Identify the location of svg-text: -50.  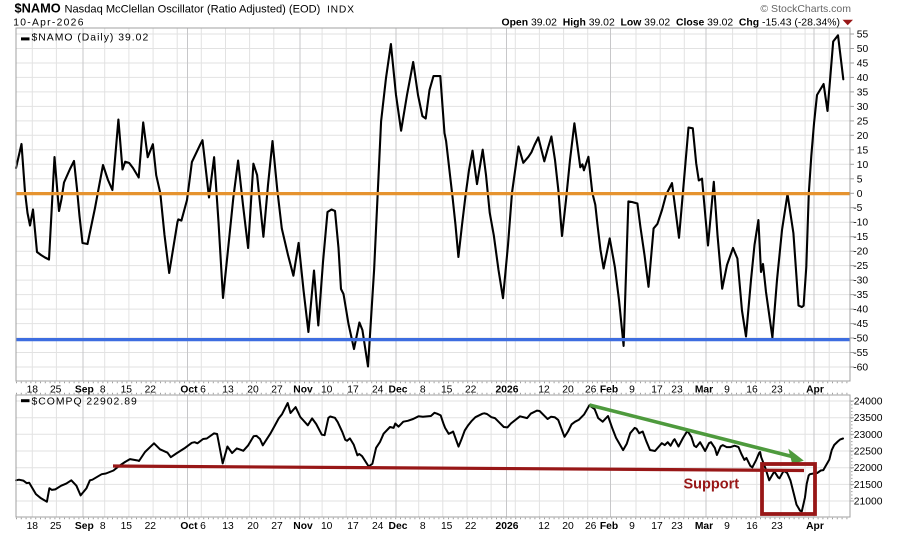
(860, 339).